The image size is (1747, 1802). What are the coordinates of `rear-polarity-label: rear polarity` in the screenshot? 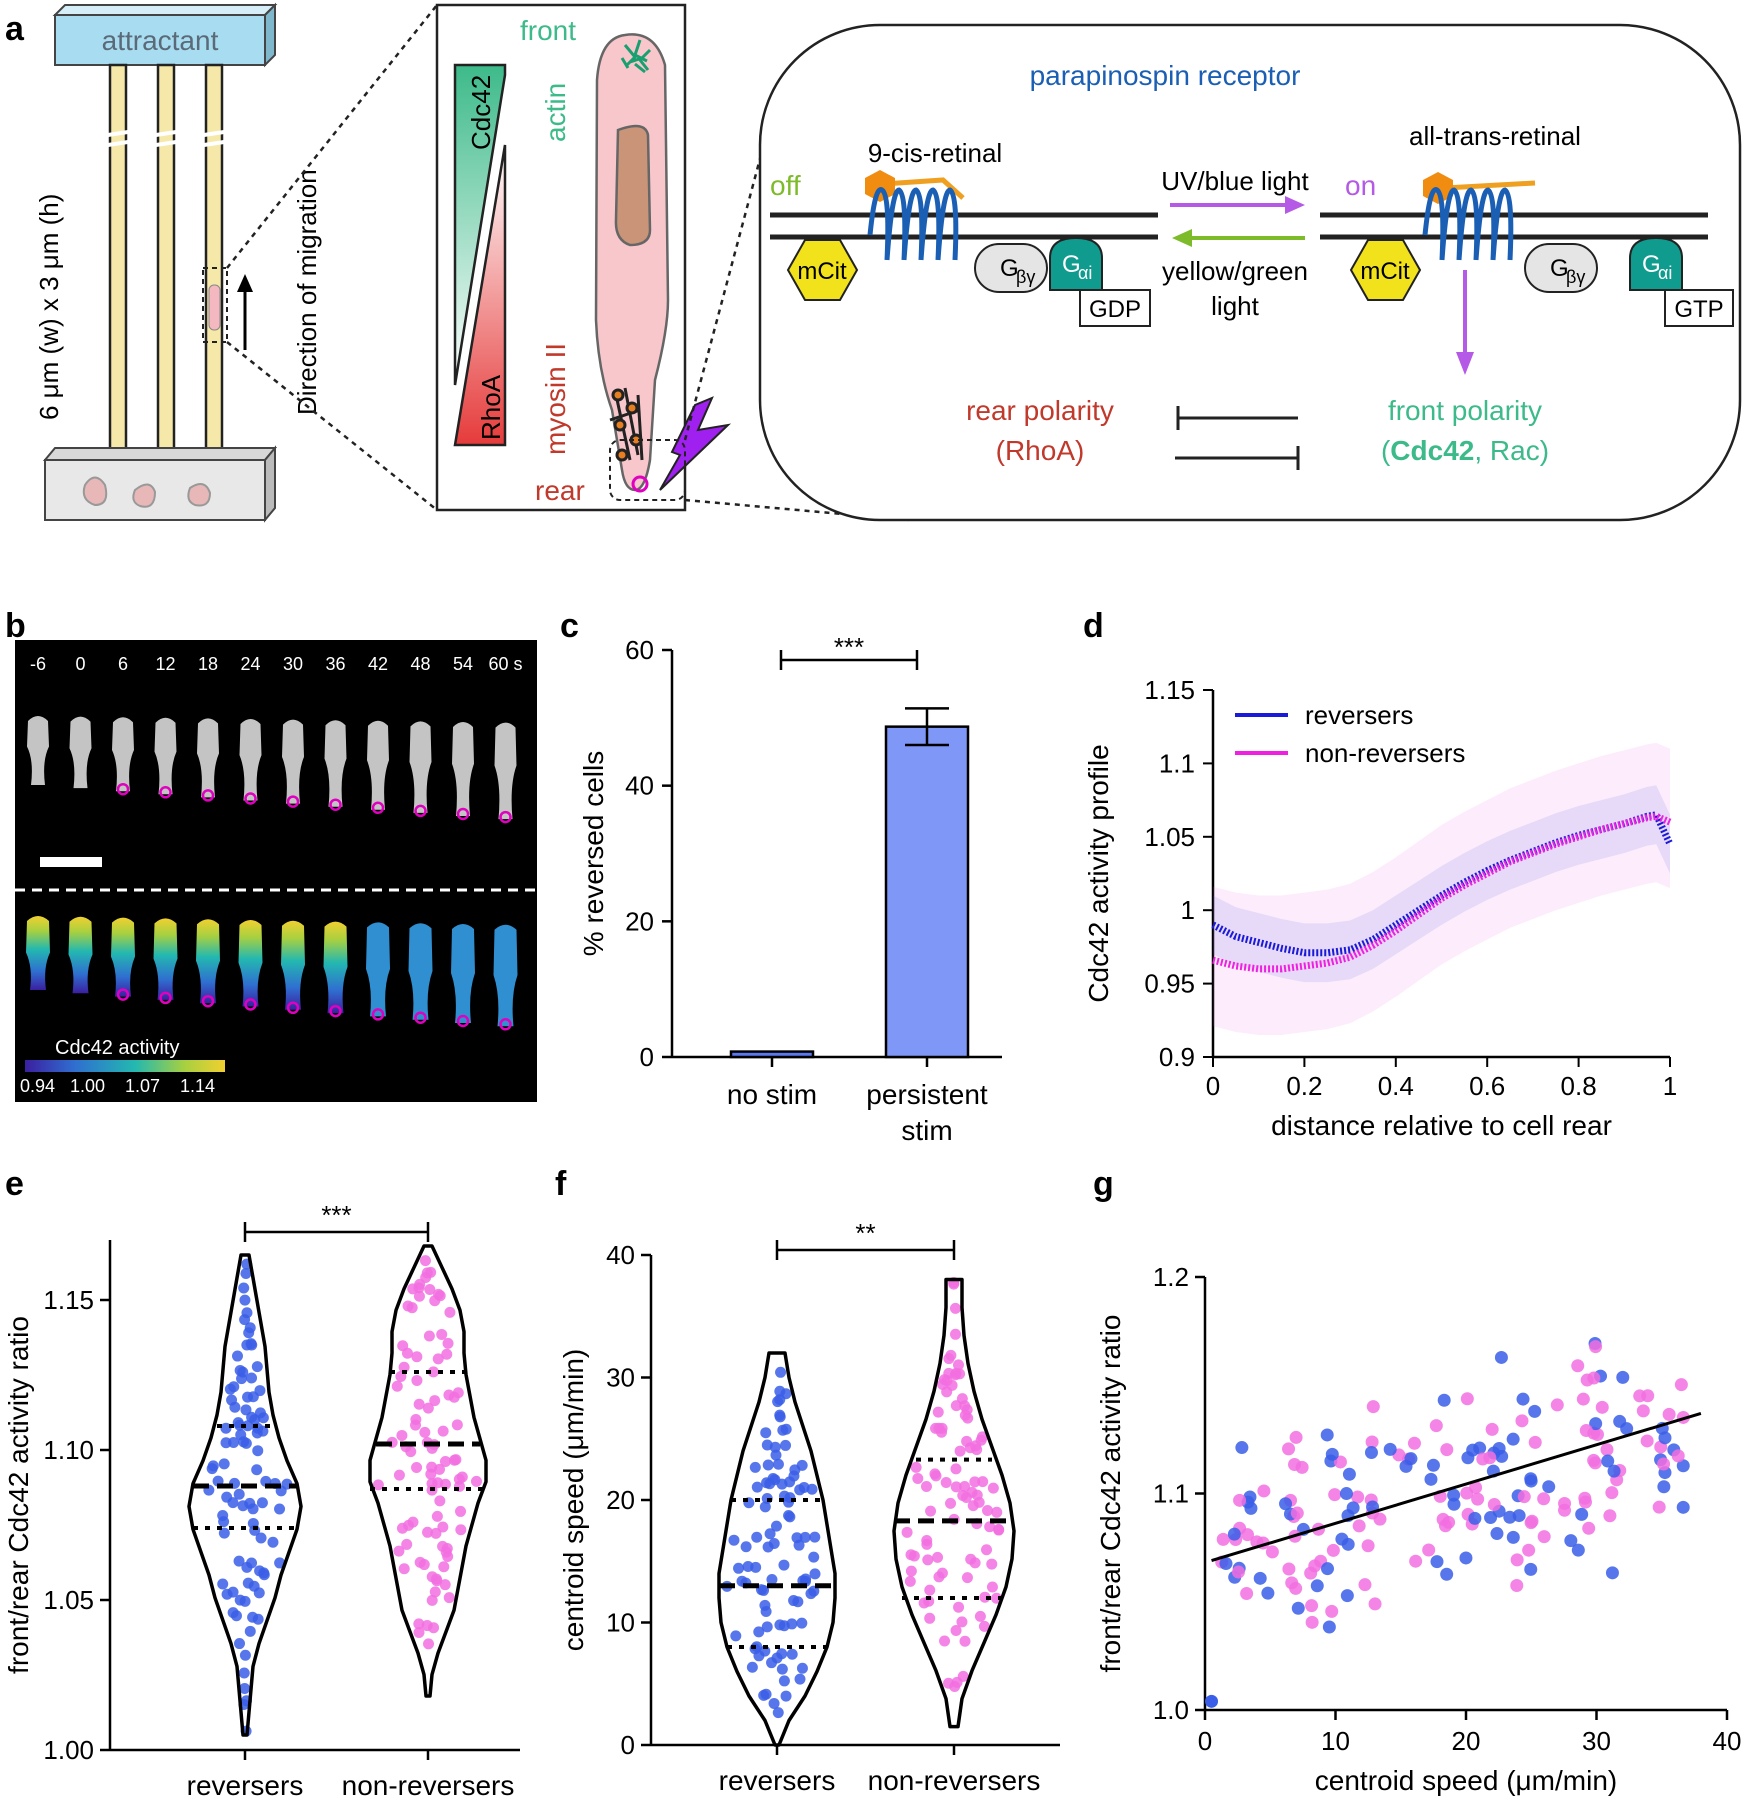 It's located at (1040, 410).